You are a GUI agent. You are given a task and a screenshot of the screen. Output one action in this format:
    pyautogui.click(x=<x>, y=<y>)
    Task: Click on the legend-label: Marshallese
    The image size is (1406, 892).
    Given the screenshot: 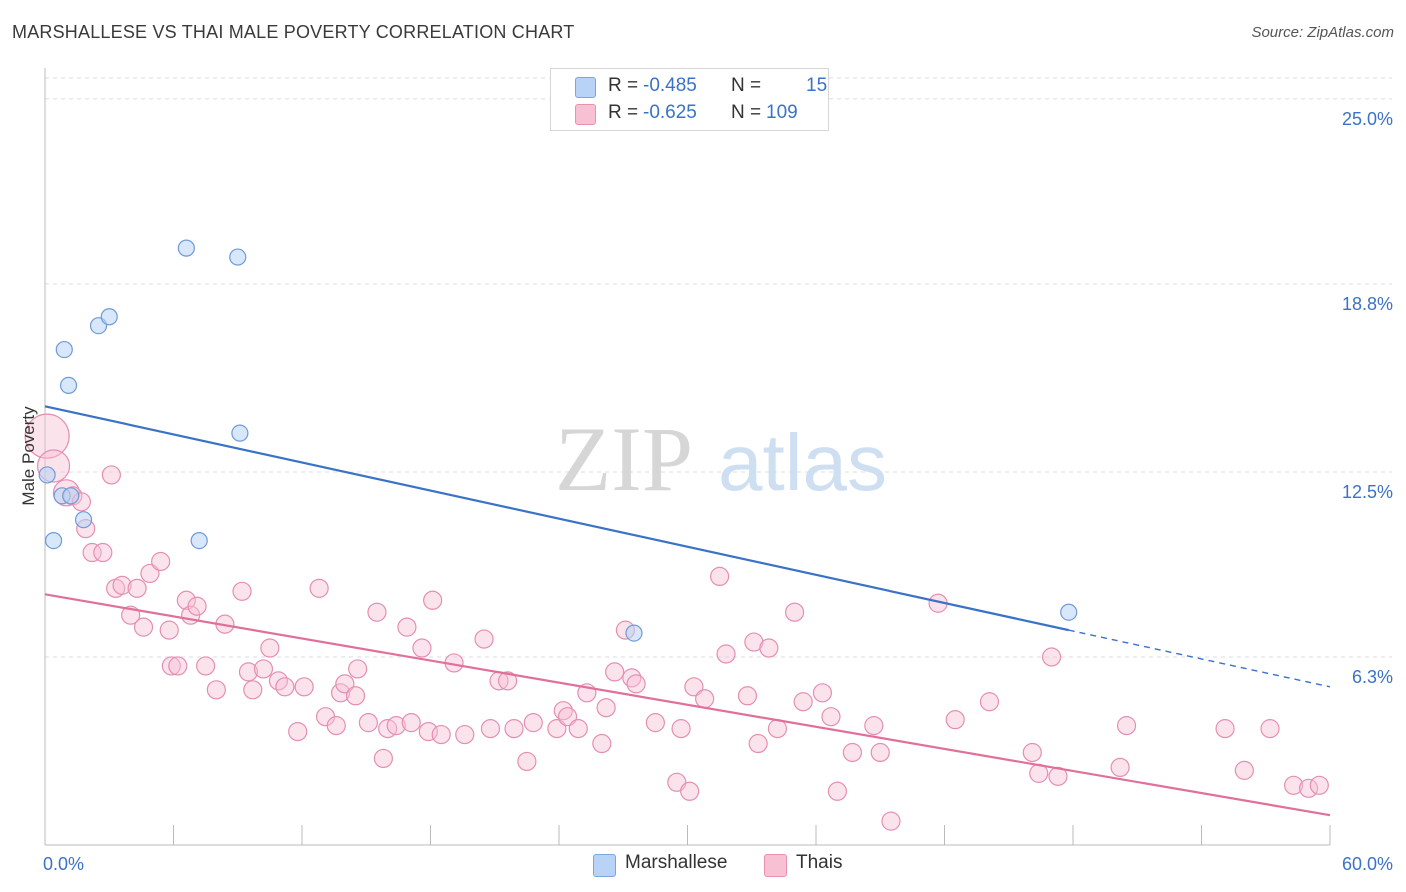 What is the action you would take?
    pyautogui.click(x=676, y=862)
    